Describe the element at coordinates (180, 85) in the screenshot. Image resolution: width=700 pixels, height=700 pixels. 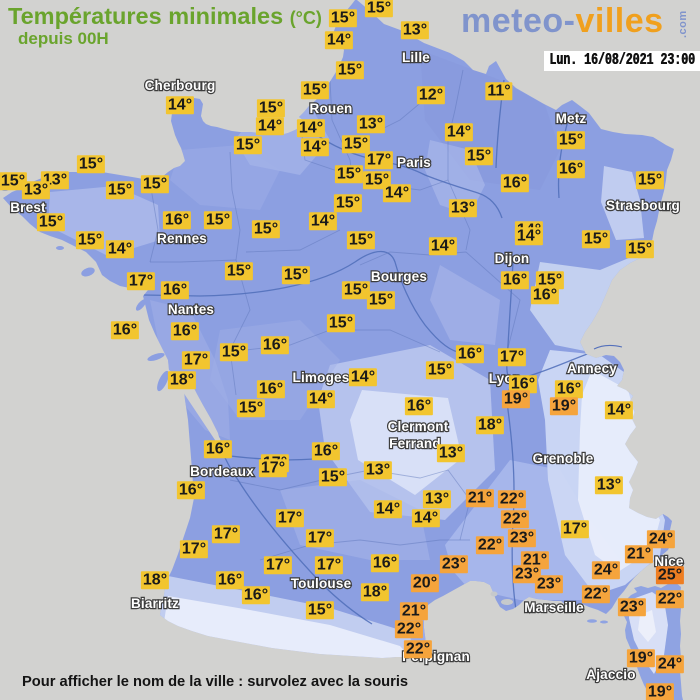
I see `svg-text: Cherbourg` at that location.